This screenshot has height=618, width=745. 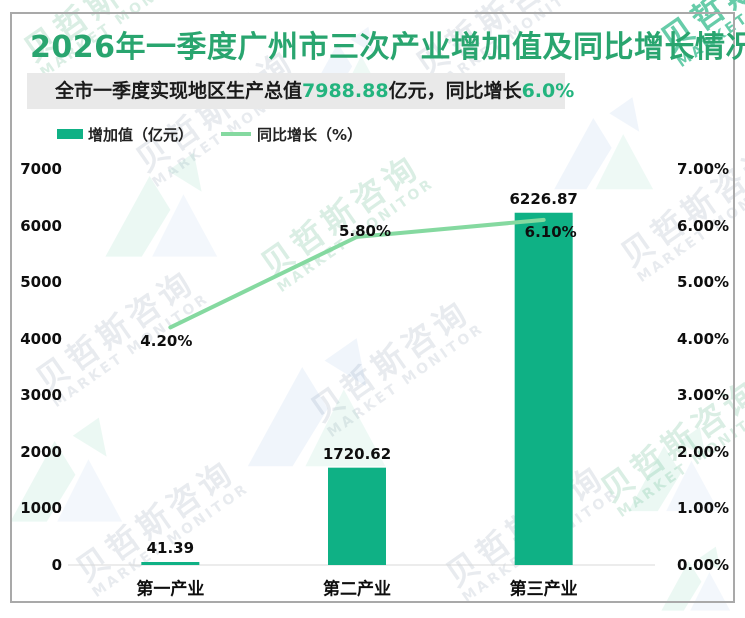 I want to click on legend-line-swatch-icon, so click(x=236, y=134).